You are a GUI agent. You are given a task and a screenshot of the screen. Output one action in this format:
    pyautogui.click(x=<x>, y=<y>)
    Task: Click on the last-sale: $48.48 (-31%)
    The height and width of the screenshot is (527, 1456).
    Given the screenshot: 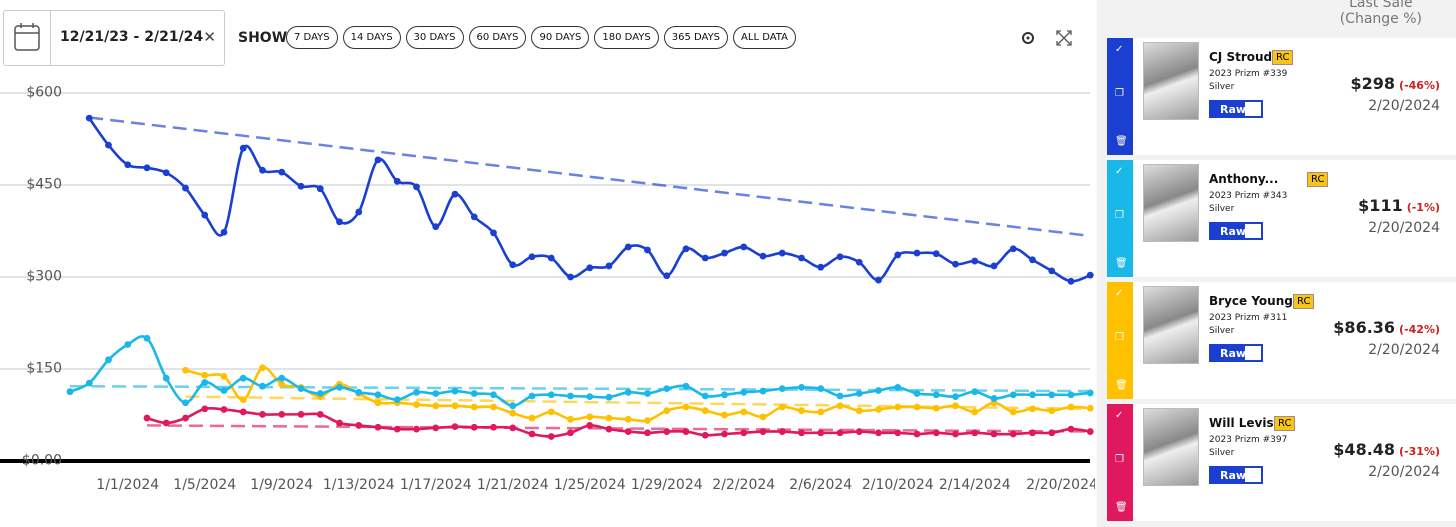 What is the action you would take?
    pyautogui.click(x=1386, y=449)
    